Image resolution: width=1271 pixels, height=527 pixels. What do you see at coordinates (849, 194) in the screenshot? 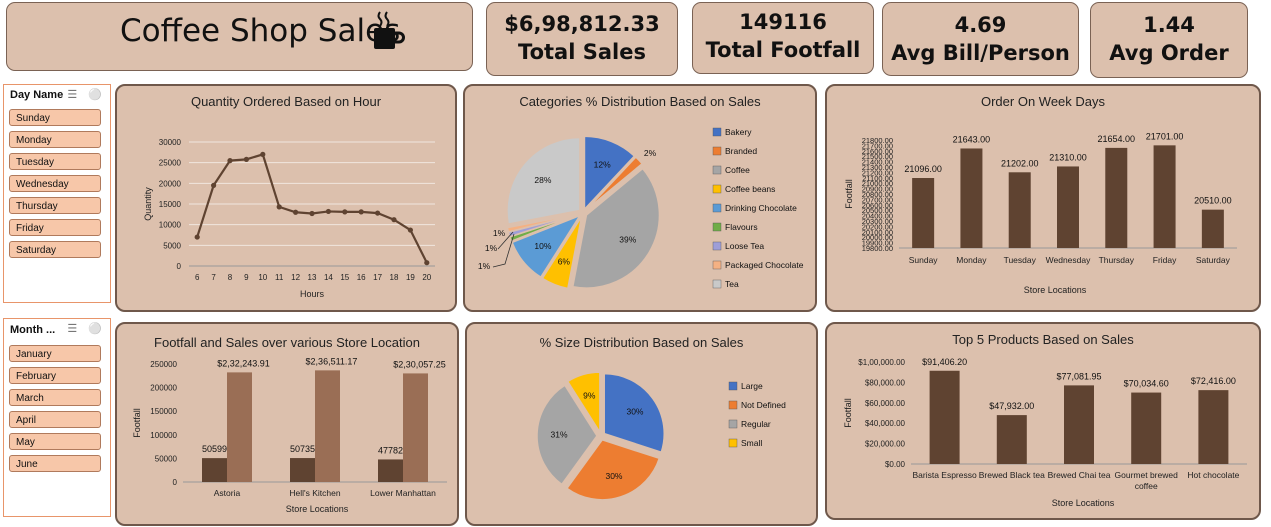
I see `y-axis-title: Footfall` at bounding box center [849, 194].